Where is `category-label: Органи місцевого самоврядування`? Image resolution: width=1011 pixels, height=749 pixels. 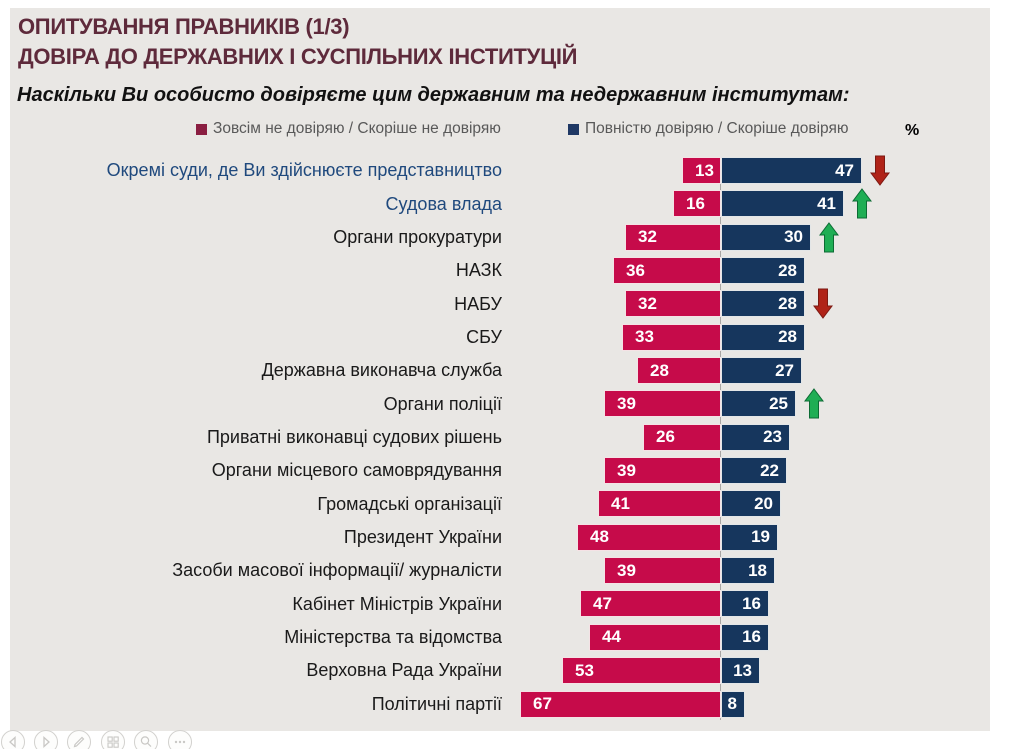
category-label: Органи місцевого самоврядування is located at coordinates (356, 470).